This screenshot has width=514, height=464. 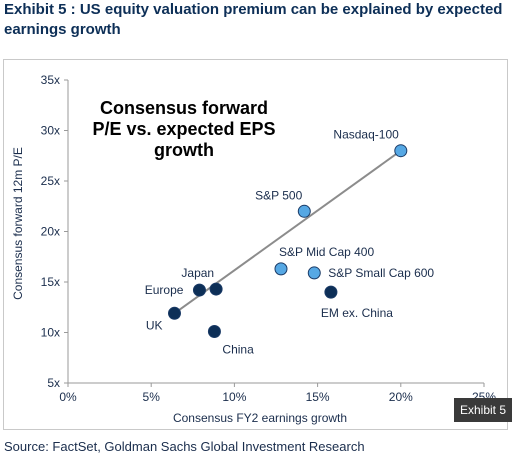 I want to click on y-tick-label: 5x, so click(x=53, y=383).